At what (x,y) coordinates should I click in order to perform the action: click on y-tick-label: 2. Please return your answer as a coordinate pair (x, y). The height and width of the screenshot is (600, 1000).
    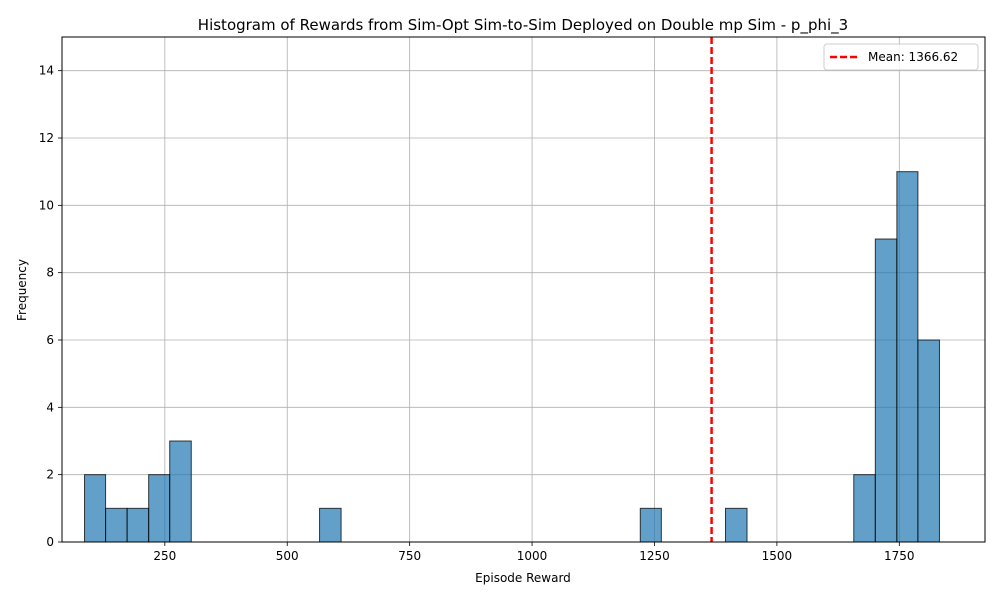
    Looking at the image, I should click on (50, 475).